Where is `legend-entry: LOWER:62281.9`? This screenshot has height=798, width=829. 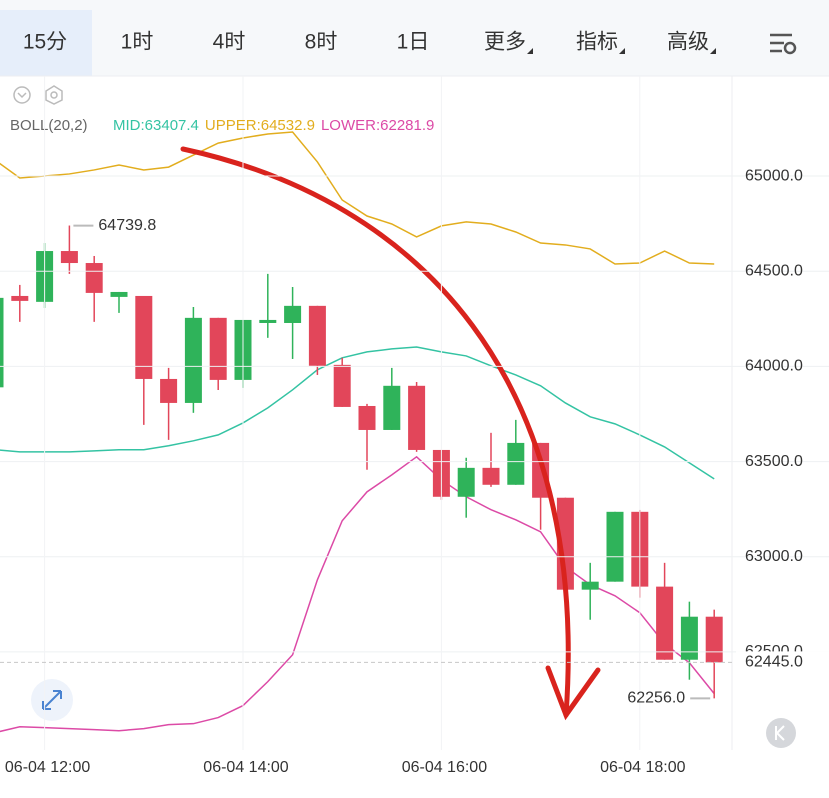
legend-entry: LOWER:62281.9 is located at coordinates (377, 125).